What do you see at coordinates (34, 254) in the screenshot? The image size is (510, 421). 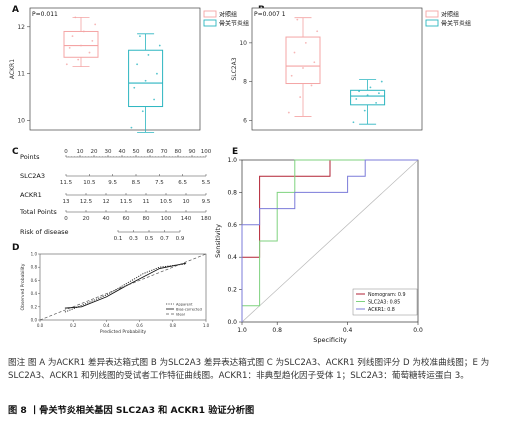 I see `d-y-tick-label: 1.0` at bounding box center [34, 254].